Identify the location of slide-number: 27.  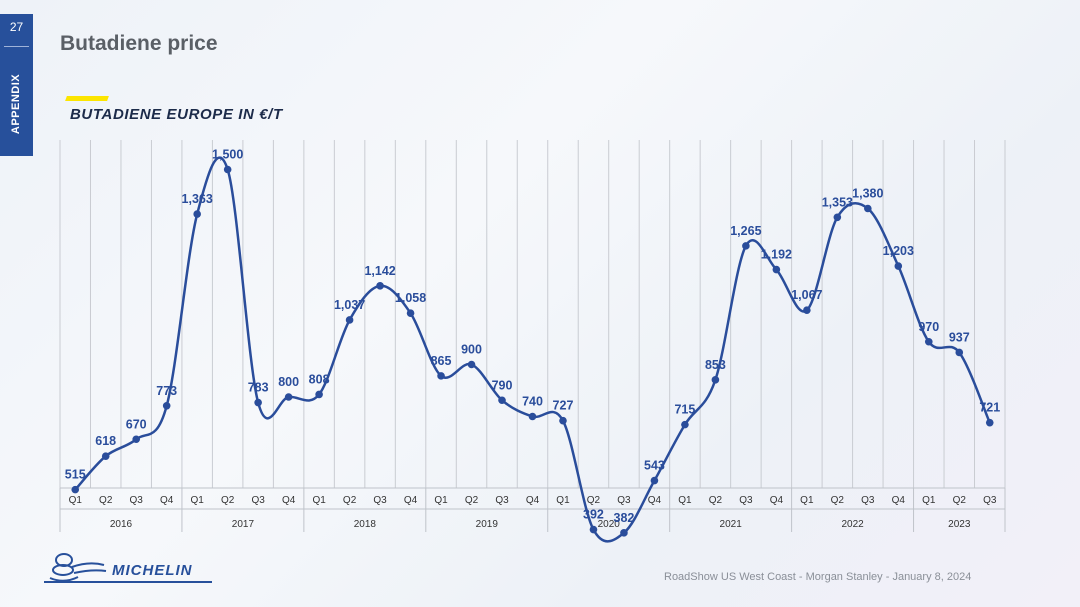
(16, 27).